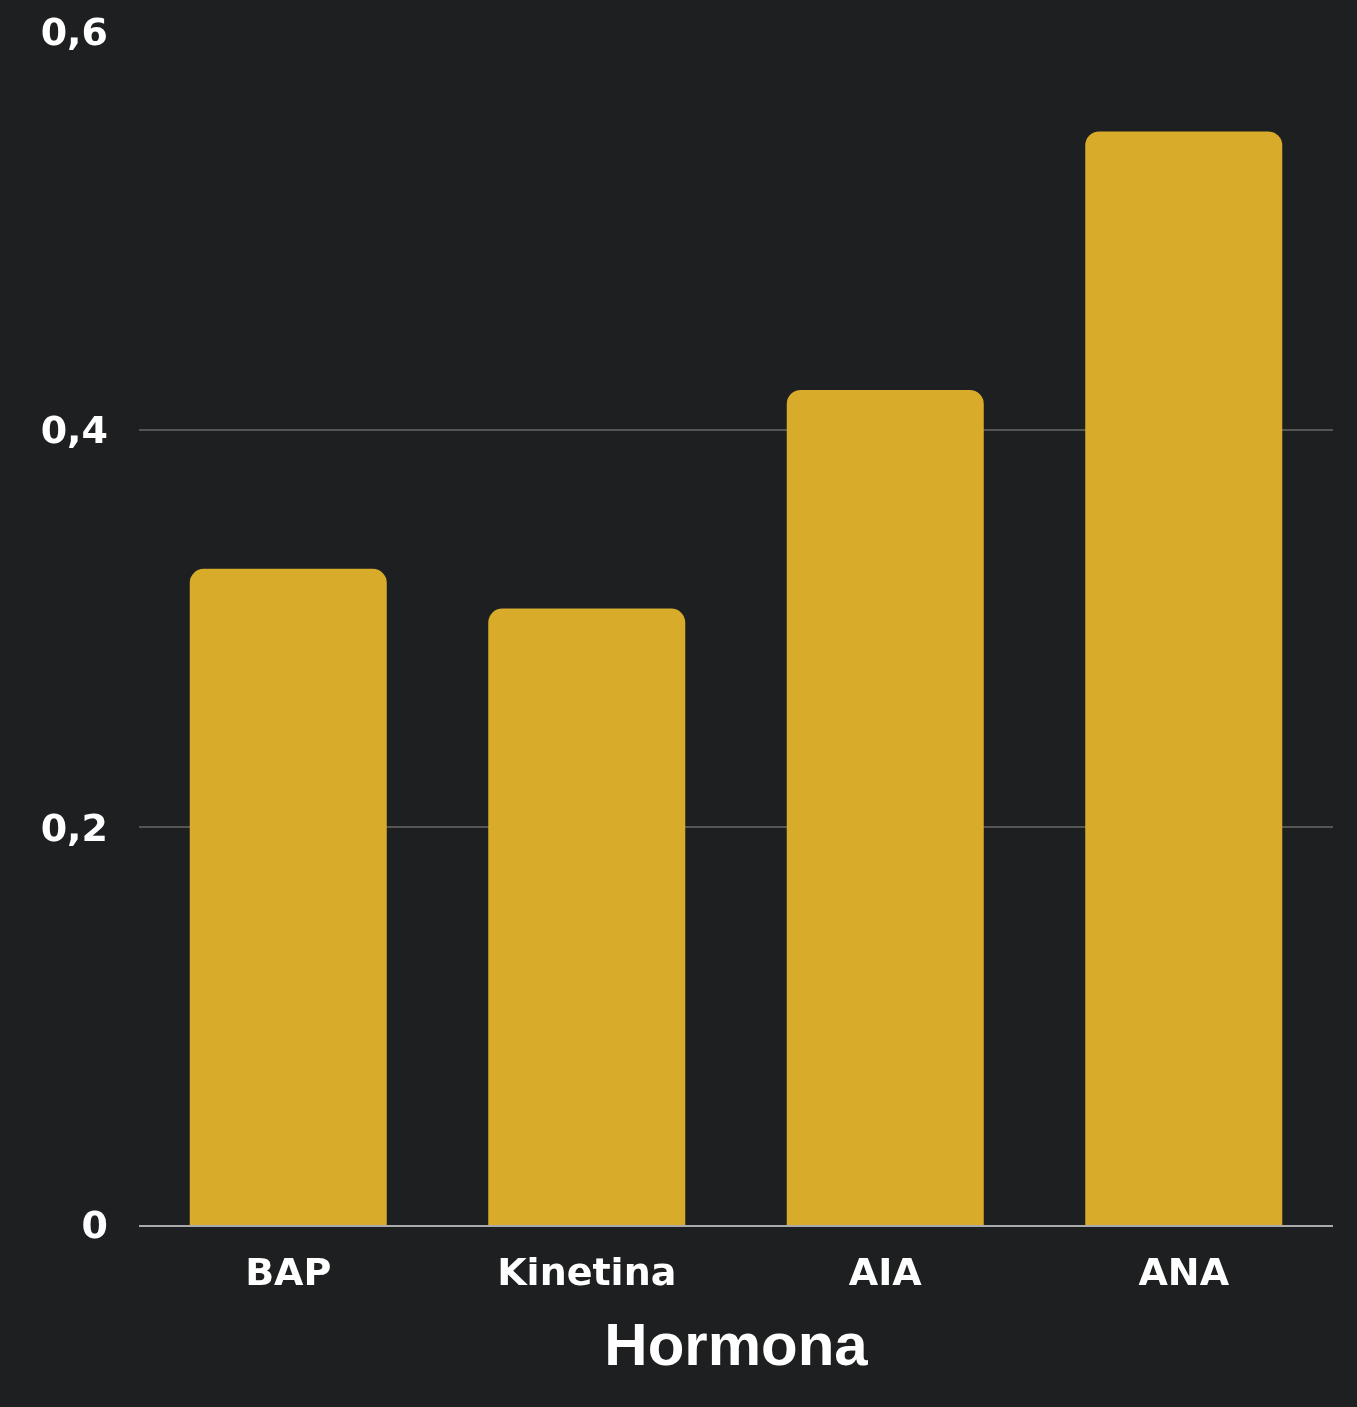 This screenshot has width=1357, height=1407. What do you see at coordinates (94, 1225) in the screenshot?
I see `y-tick-label: 0` at bounding box center [94, 1225].